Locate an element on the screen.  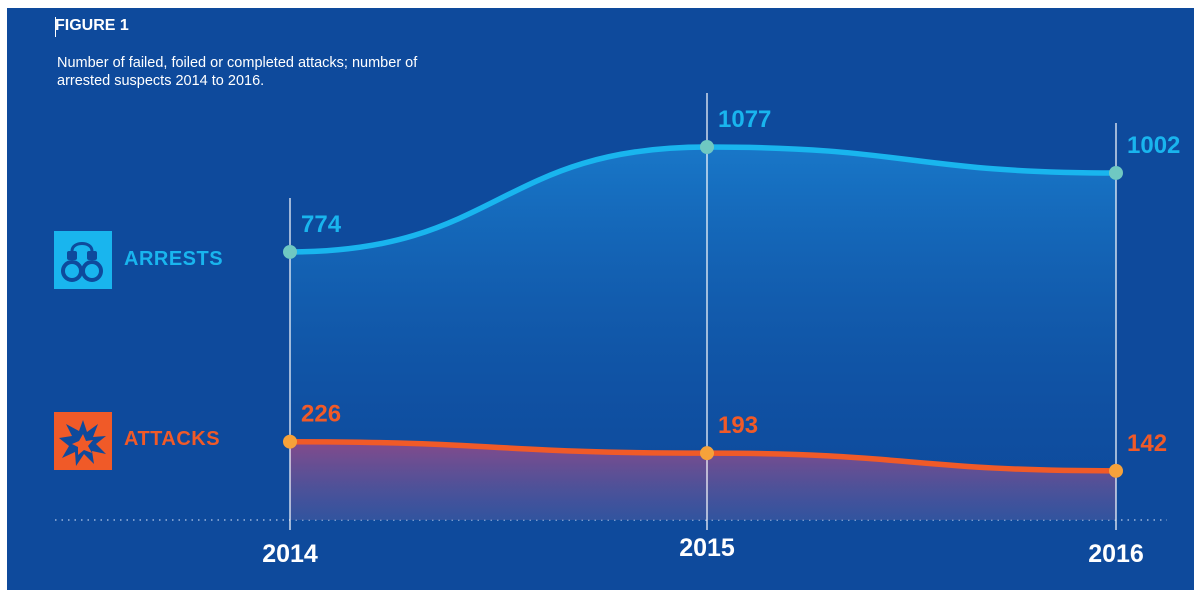
title-cursor is located at coordinates (55, 27).